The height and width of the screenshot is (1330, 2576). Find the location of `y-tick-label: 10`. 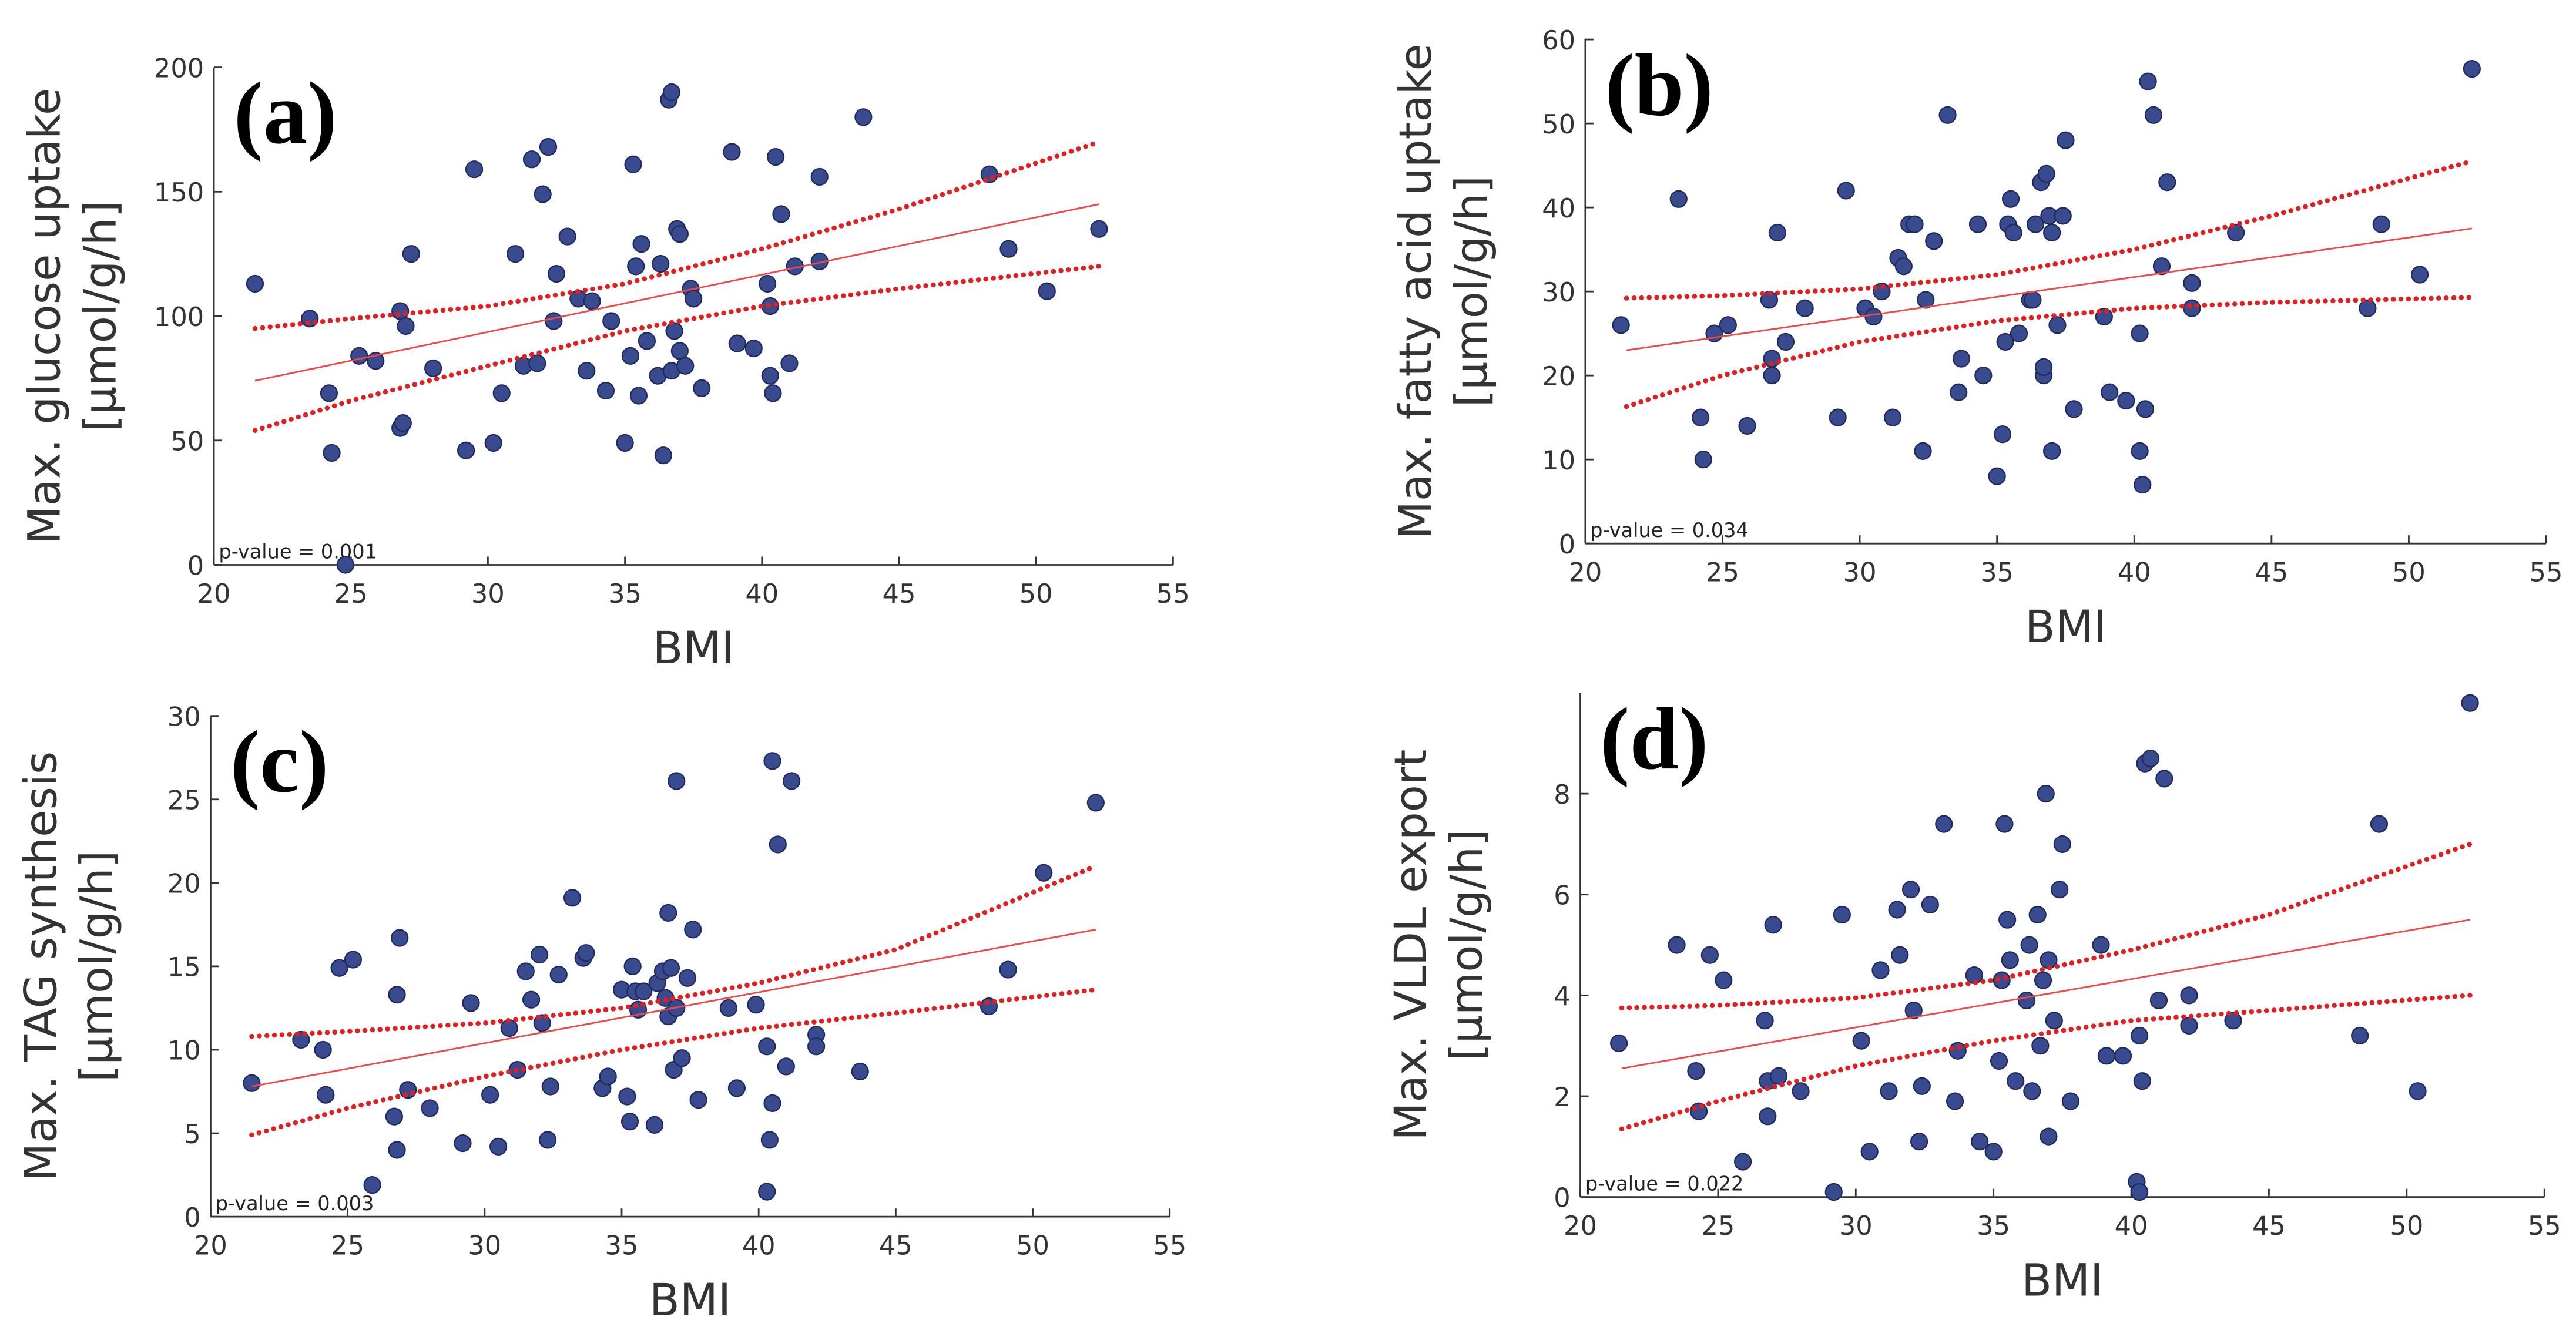

y-tick-label: 10 is located at coordinates (1558, 460).